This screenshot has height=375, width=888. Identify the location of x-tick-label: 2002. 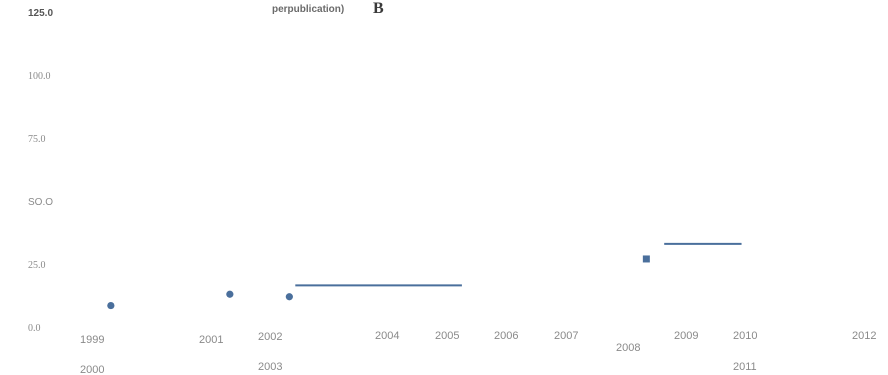
(270, 337).